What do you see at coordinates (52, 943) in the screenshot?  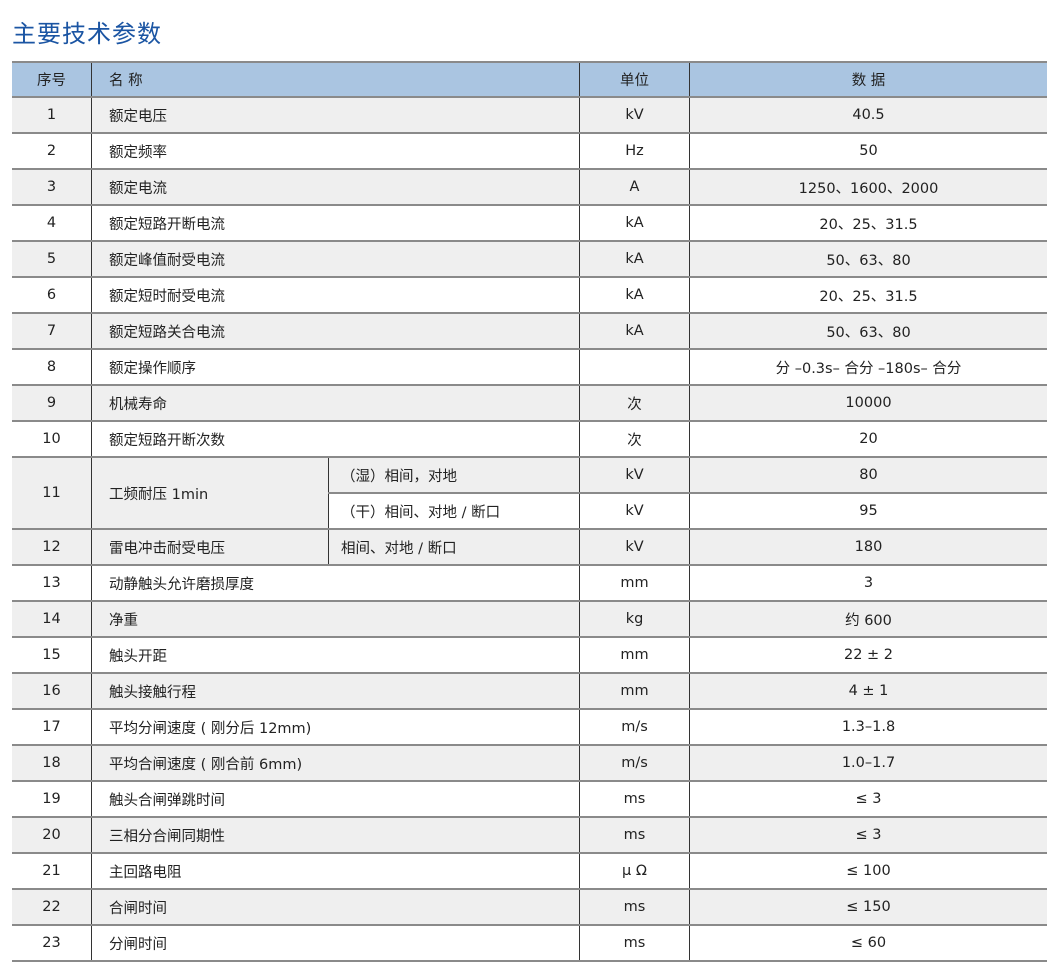 I see `row-seq: 23` at bounding box center [52, 943].